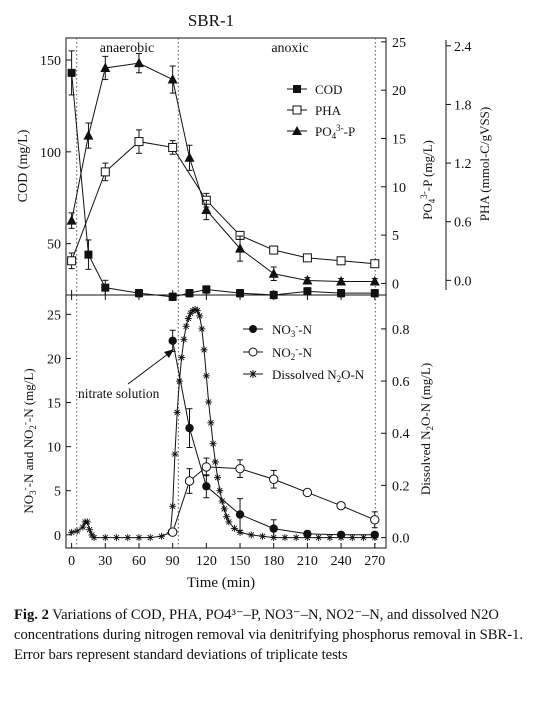 This screenshot has width=556, height=703. What do you see at coordinates (71, 561) in the screenshot?
I see `x-tick-label-0: 0` at bounding box center [71, 561].